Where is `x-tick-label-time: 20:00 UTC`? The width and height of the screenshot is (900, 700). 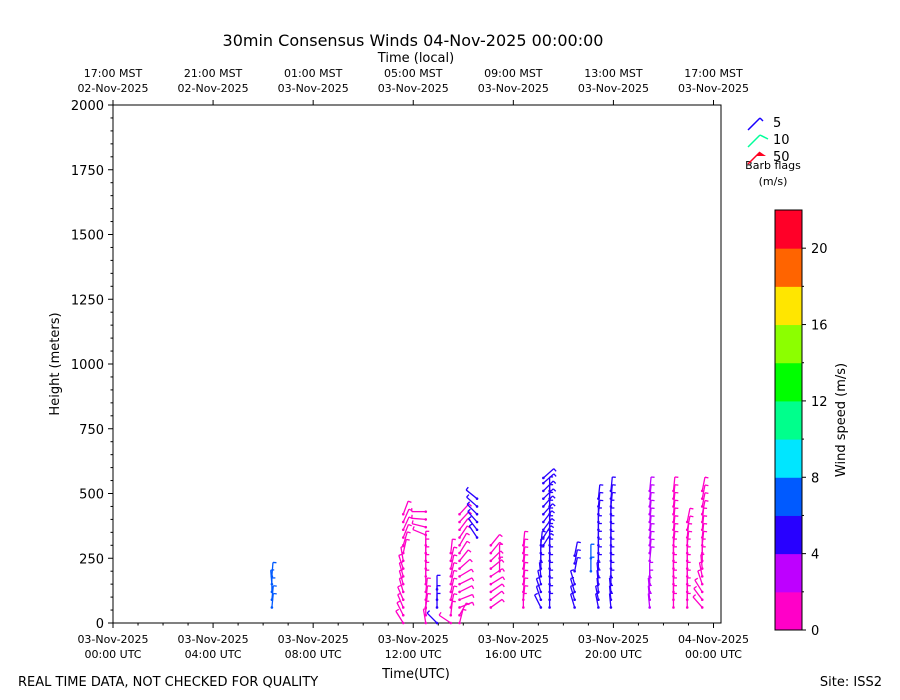
x-tick-label-time: 20:00 UTC is located at coordinates (613, 654).